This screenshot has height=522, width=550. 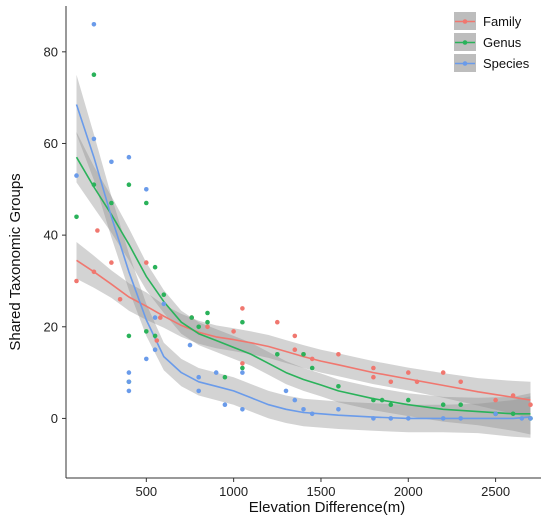 What do you see at coordinates (51, 326) in the screenshot?
I see `y-tick-label: 20` at bounding box center [51, 326].